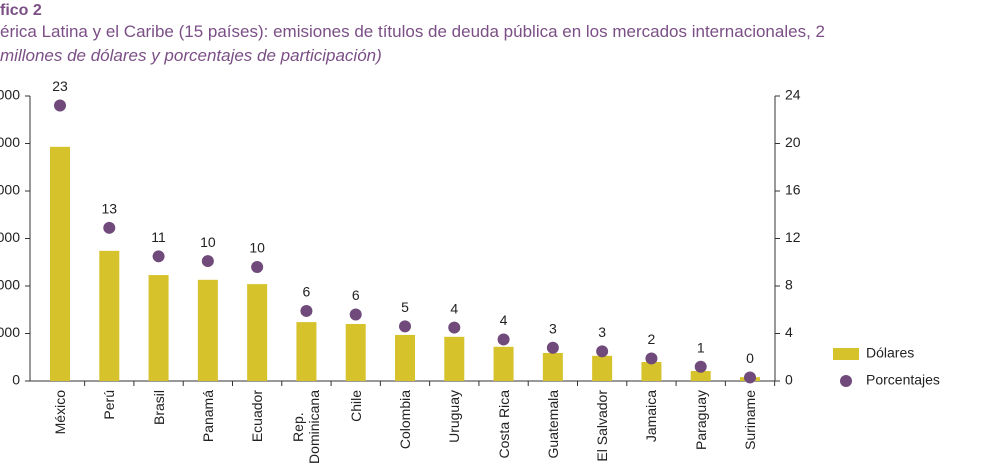 The width and height of the screenshot is (1000, 474). What do you see at coordinates (652, 339) in the screenshot?
I see `data-label: 2` at bounding box center [652, 339].